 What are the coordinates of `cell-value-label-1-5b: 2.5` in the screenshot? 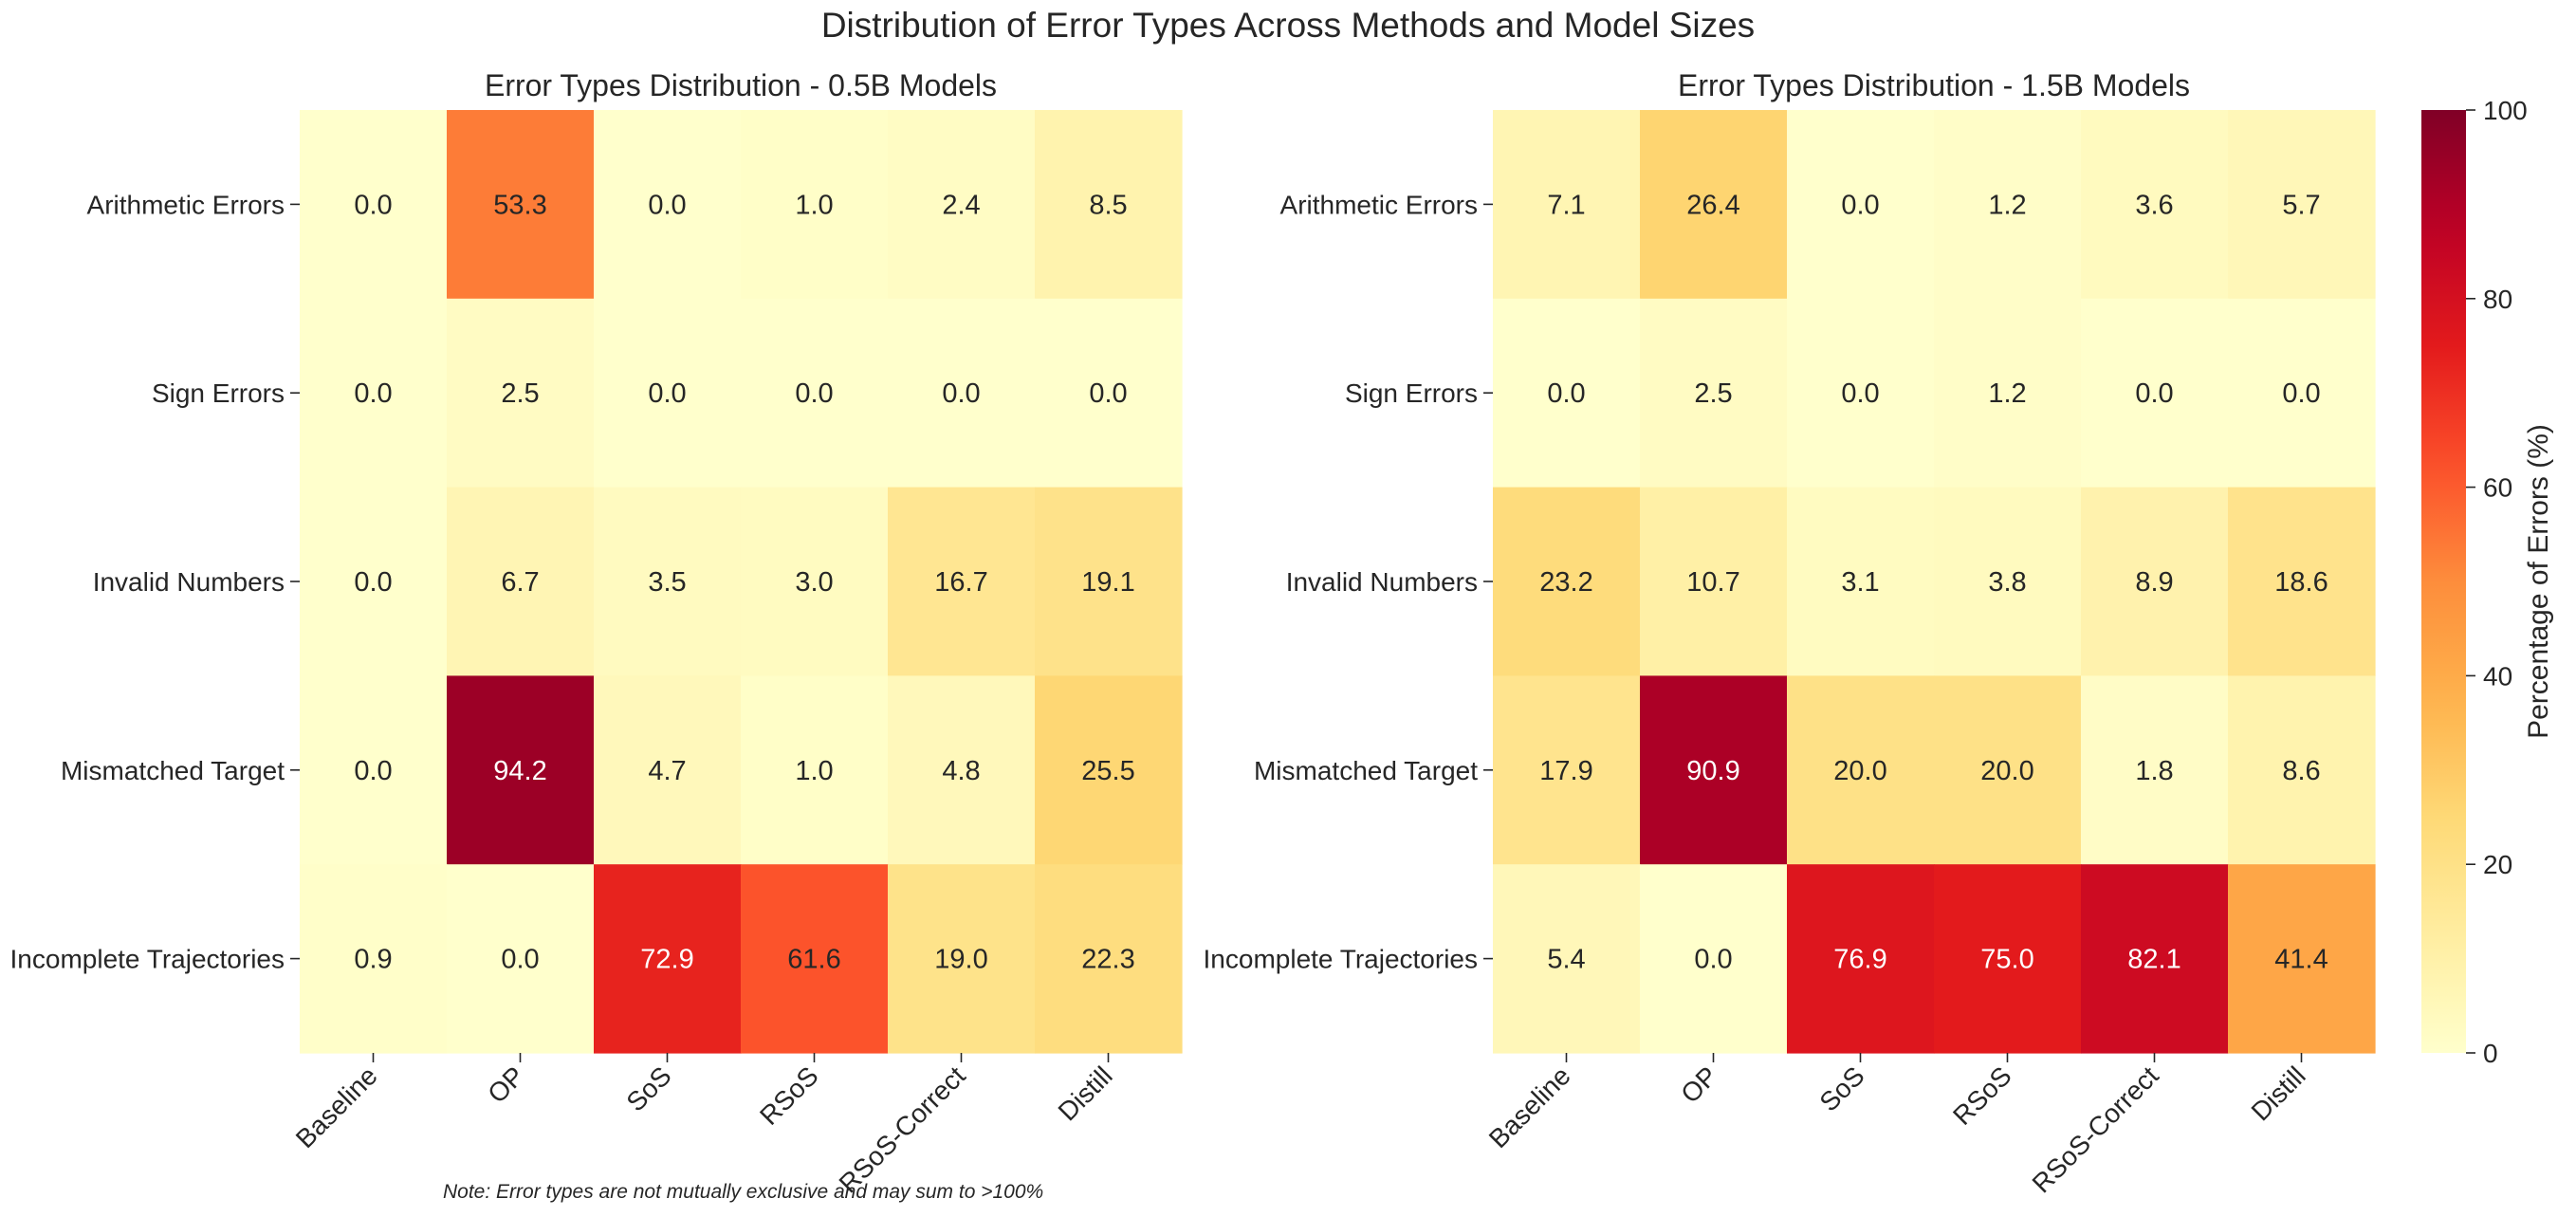 It's located at (1713, 393).